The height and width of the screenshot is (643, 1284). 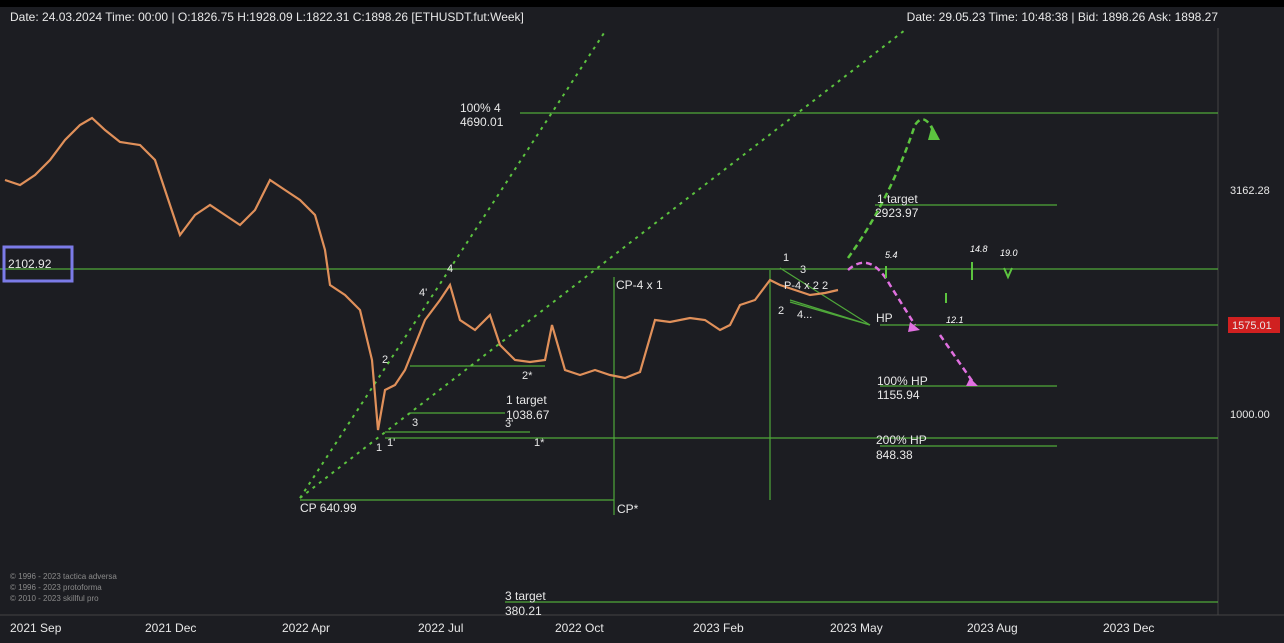 I want to click on annotation: 12.1, so click(x=955, y=320).